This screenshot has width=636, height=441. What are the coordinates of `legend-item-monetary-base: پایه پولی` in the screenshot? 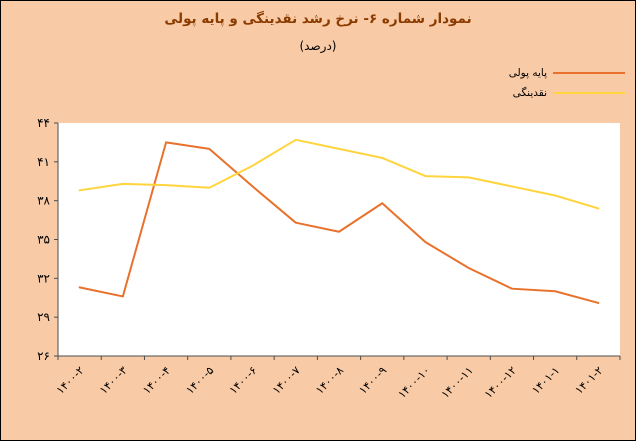 It's located at (567, 73).